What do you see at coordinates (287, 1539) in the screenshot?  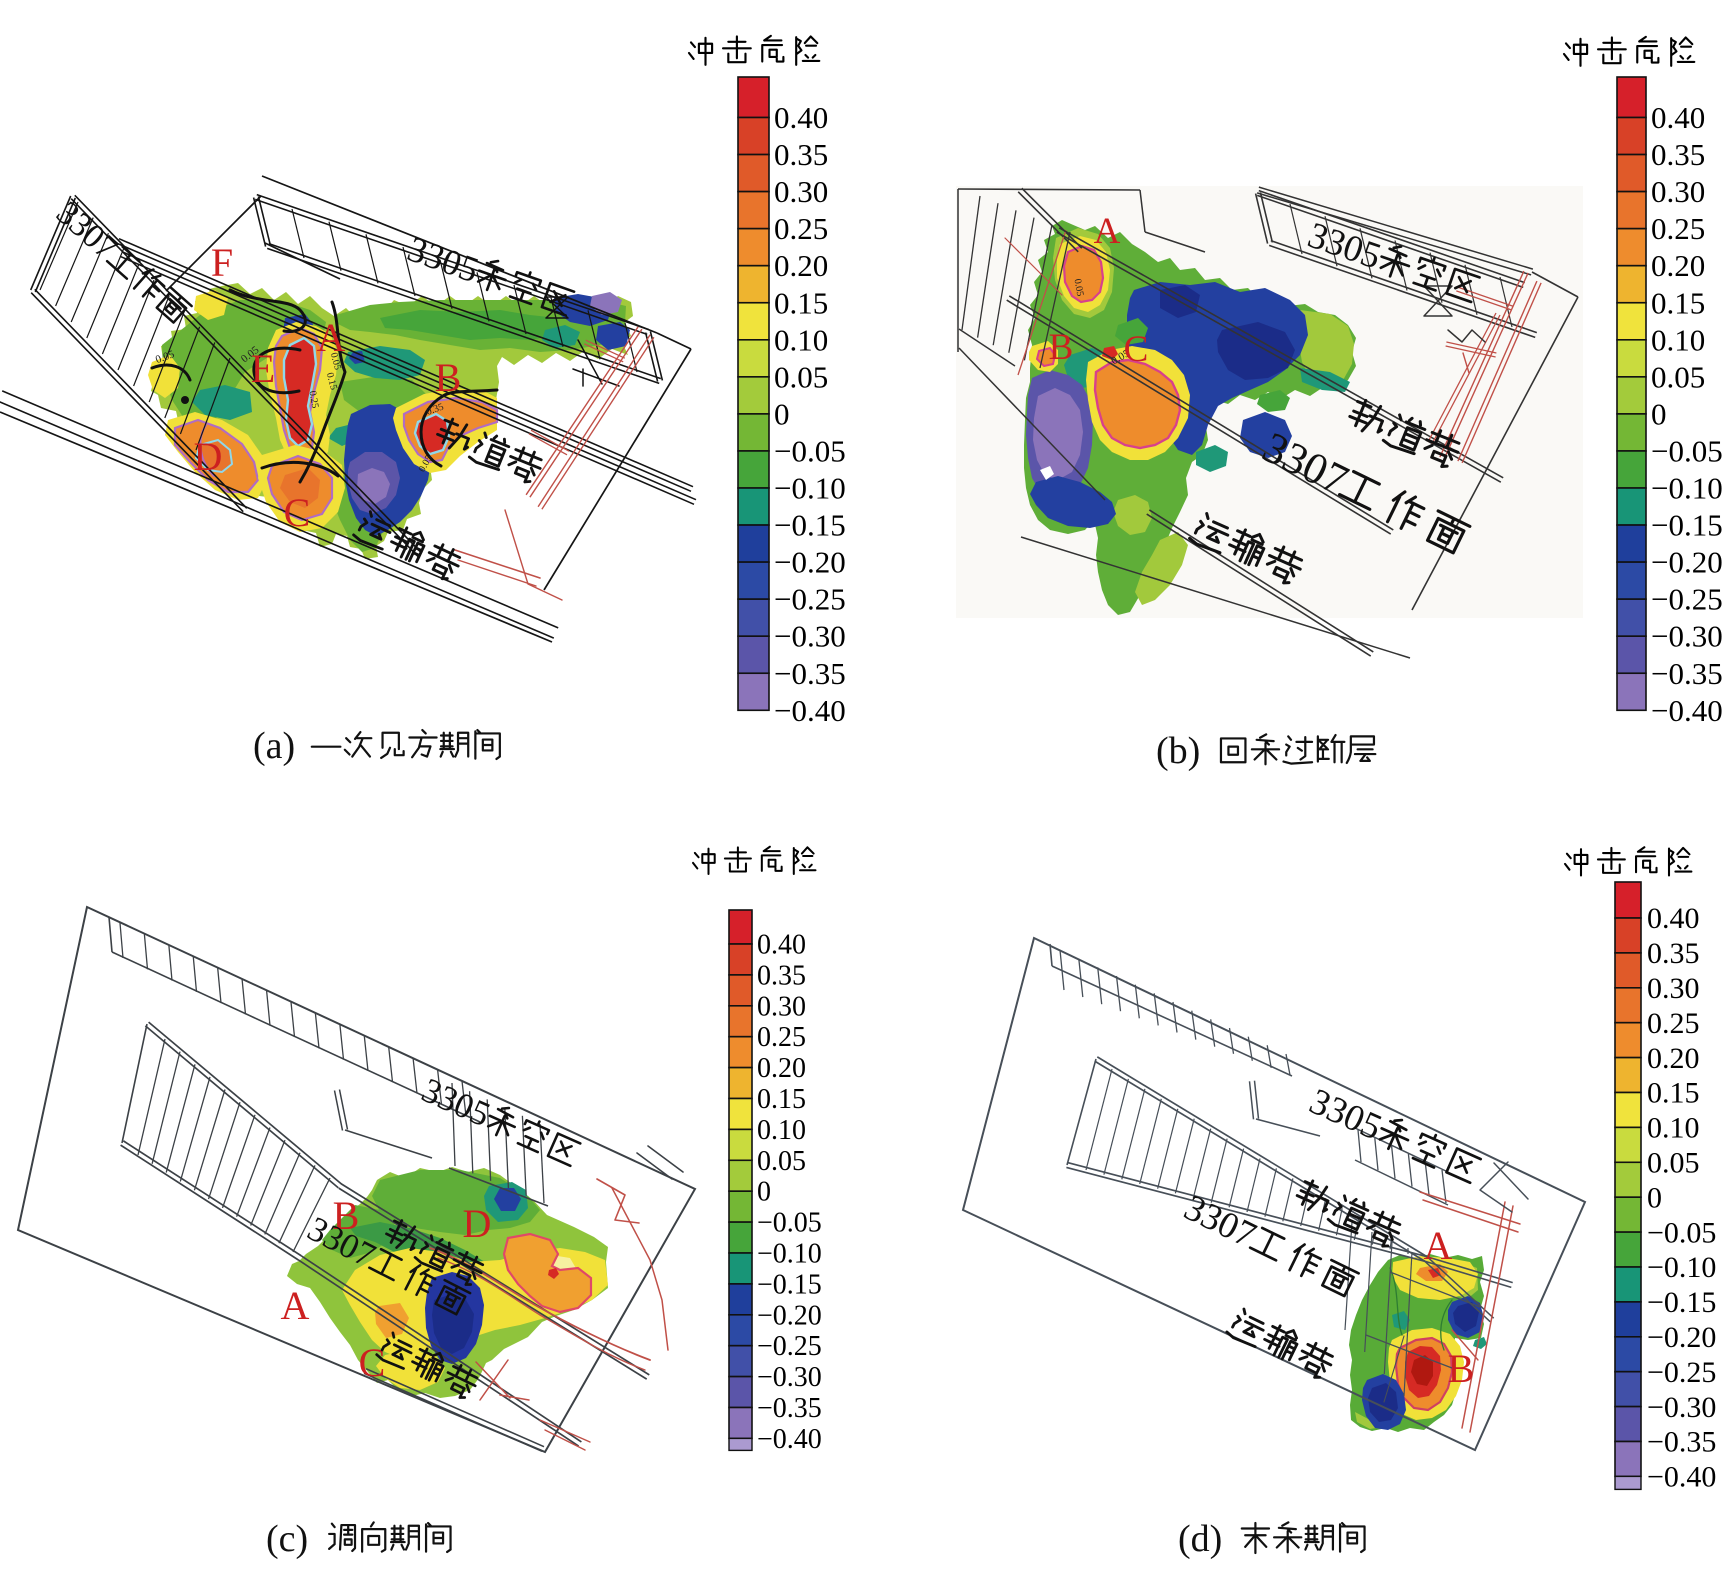 I see `svg-text: (c)` at bounding box center [287, 1539].